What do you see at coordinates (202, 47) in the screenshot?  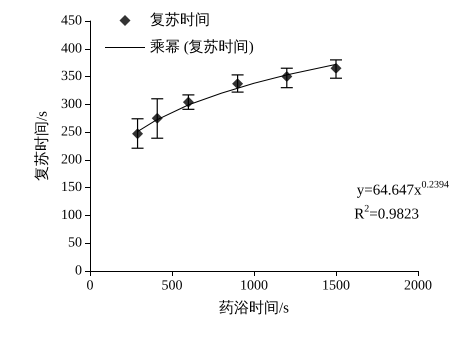 I see `legend-label: 乘幂 (复苏时间)` at bounding box center [202, 47].